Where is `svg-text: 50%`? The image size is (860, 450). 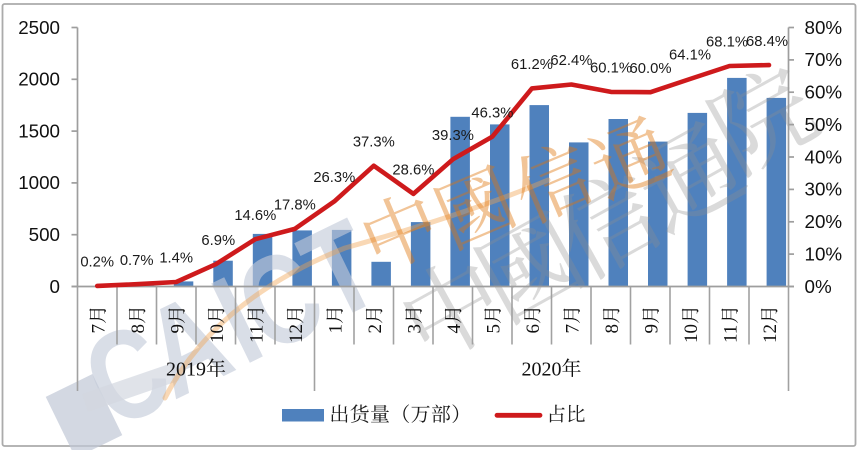 svg-text: 50% is located at coordinates (824, 124).